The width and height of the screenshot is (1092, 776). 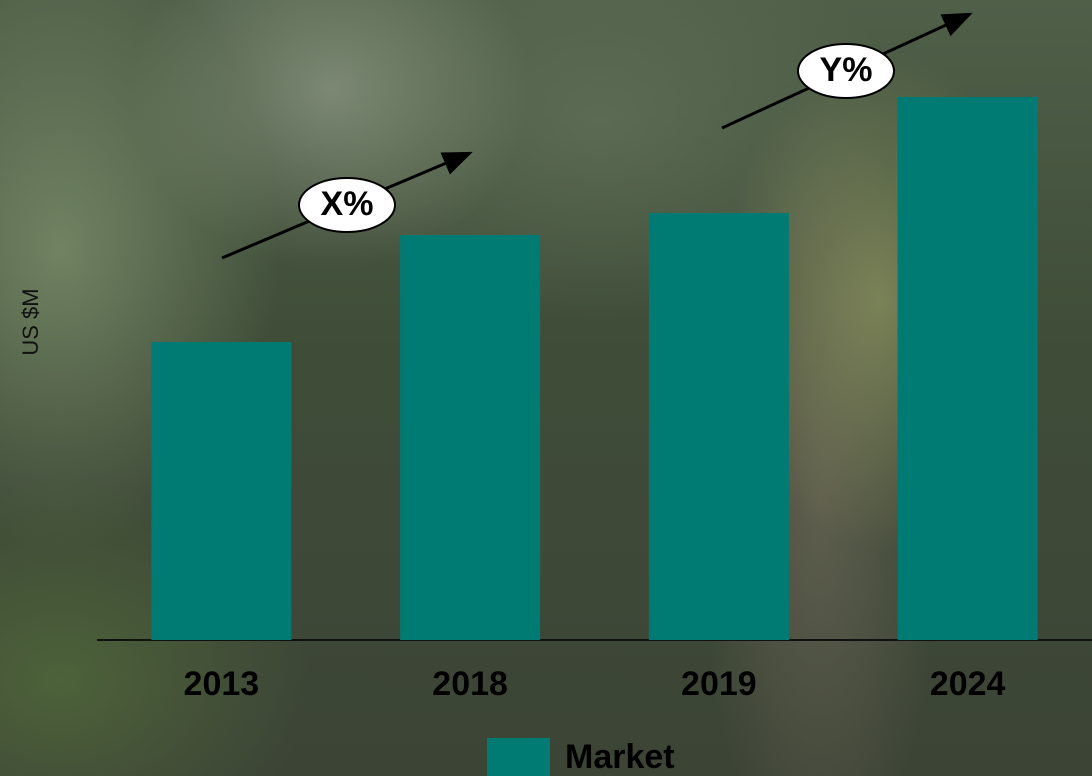 What do you see at coordinates (719, 684) in the screenshot?
I see `x-tick-label: 2019` at bounding box center [719, 684].